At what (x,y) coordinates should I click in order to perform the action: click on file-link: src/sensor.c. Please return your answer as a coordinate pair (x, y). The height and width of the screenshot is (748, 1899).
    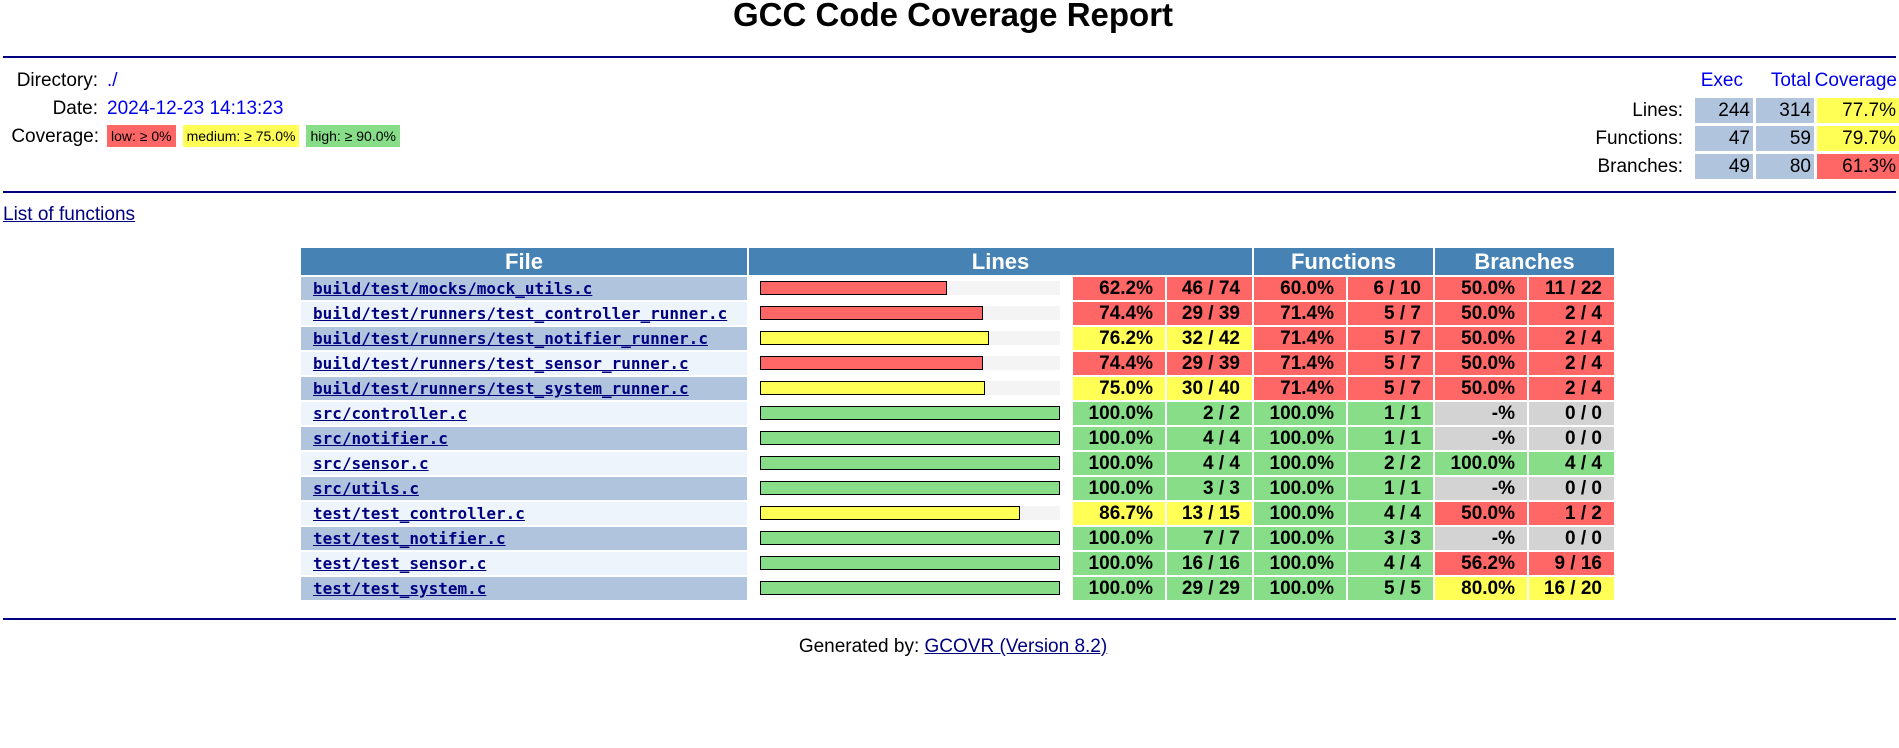
    Looking at the image, I should click on (371, 463).